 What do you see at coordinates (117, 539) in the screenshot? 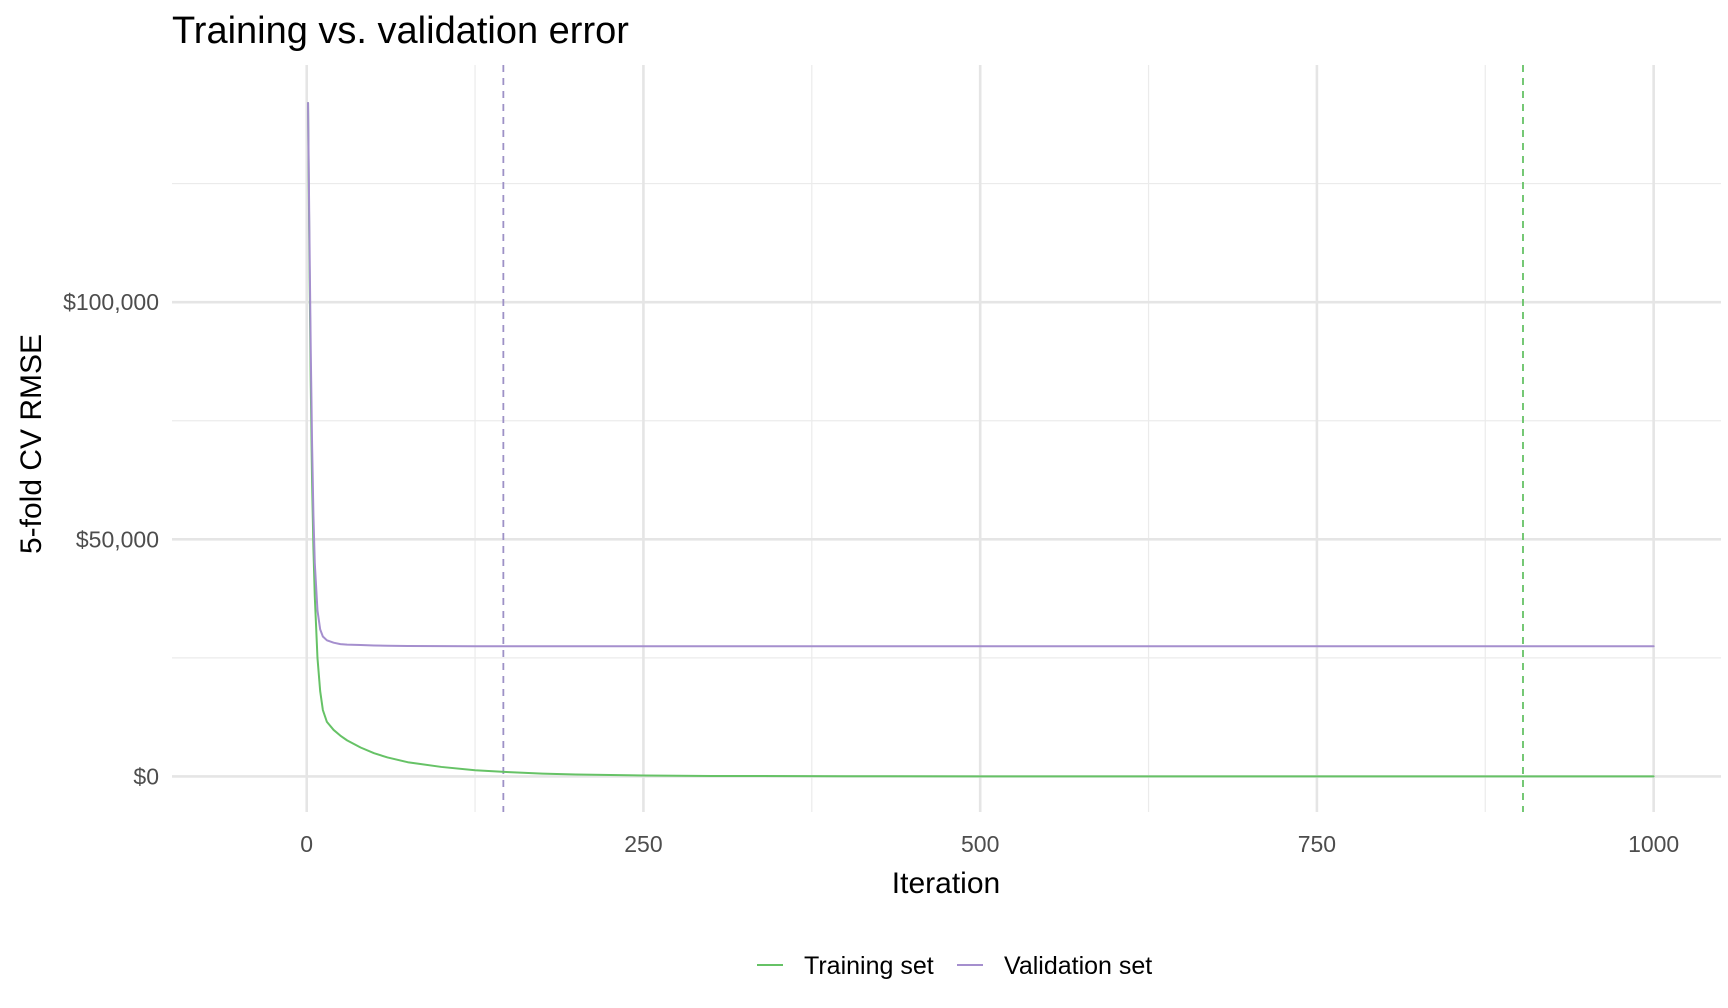
I see `y-tick-label: $50,000` at bounding box center [117, 539].